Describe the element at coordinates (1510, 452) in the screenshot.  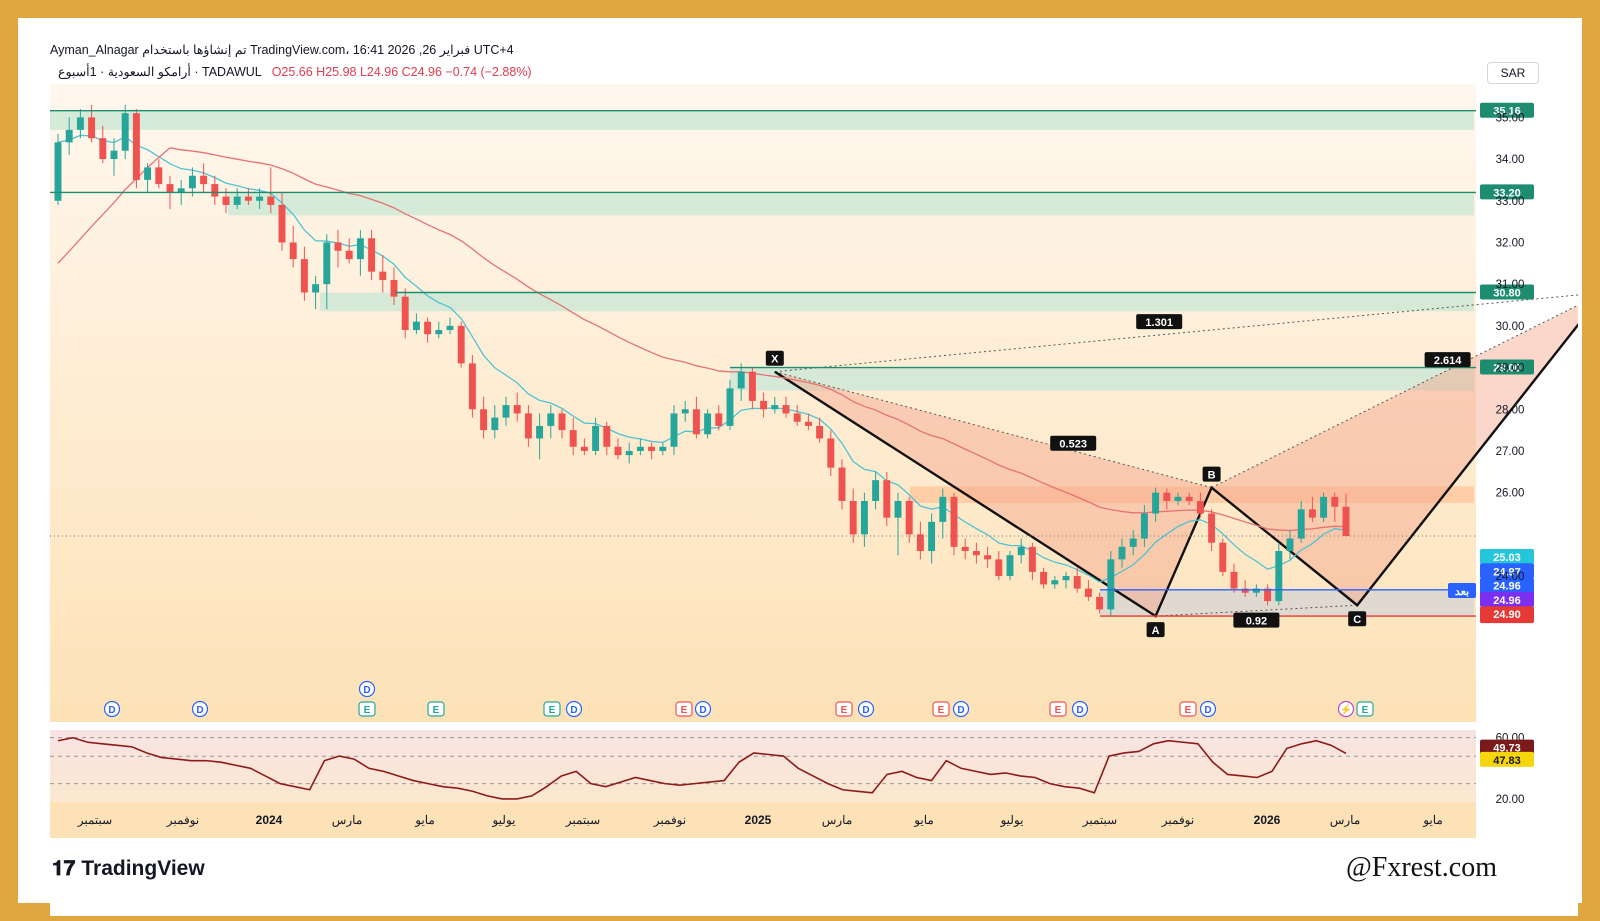
I see `y-tick-8: 27.00` at that location.